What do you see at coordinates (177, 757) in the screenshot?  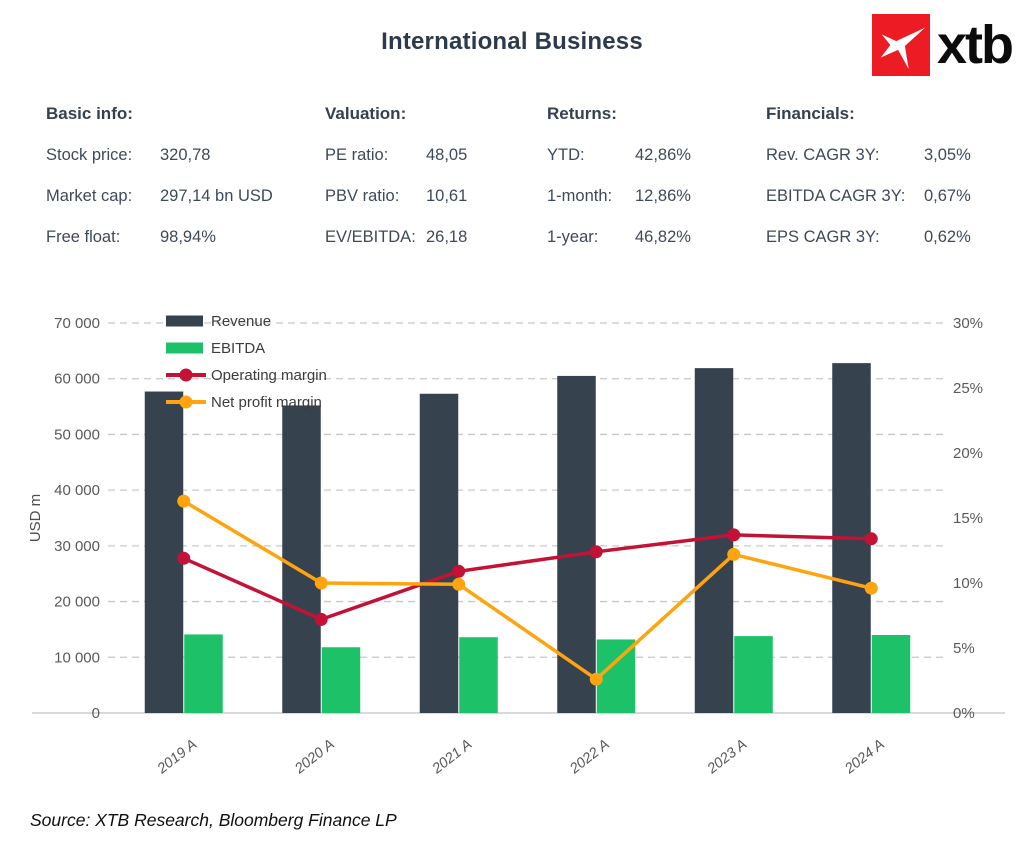 I see `x-axis-tick-label: 2019 A` at bounding box center [177, 757].